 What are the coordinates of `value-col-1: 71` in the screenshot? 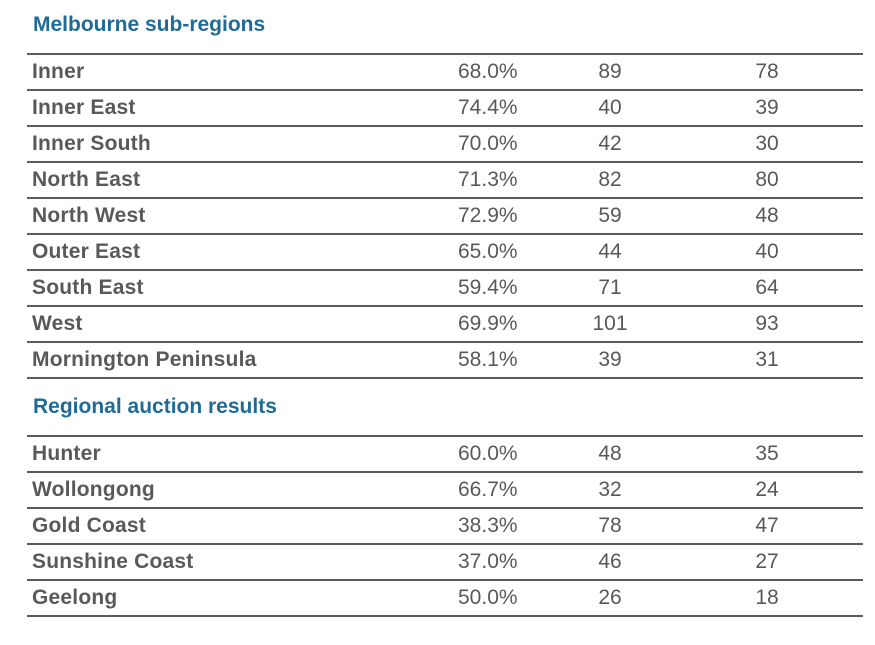 It's located at (610, 287).